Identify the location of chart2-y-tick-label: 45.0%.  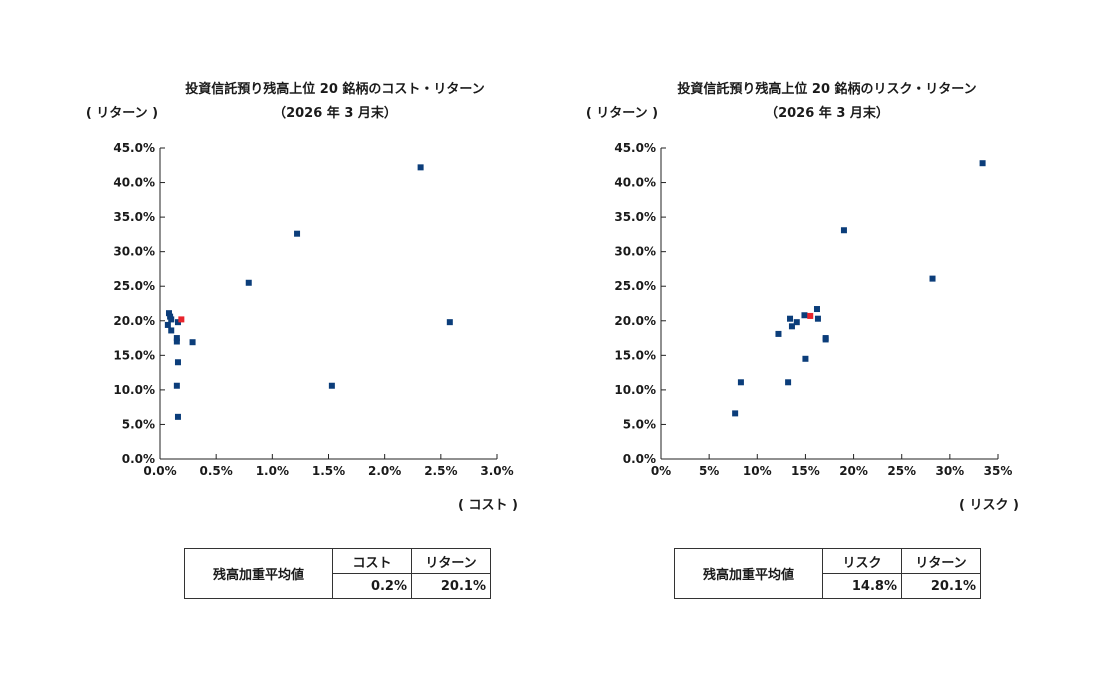
(635, 148).